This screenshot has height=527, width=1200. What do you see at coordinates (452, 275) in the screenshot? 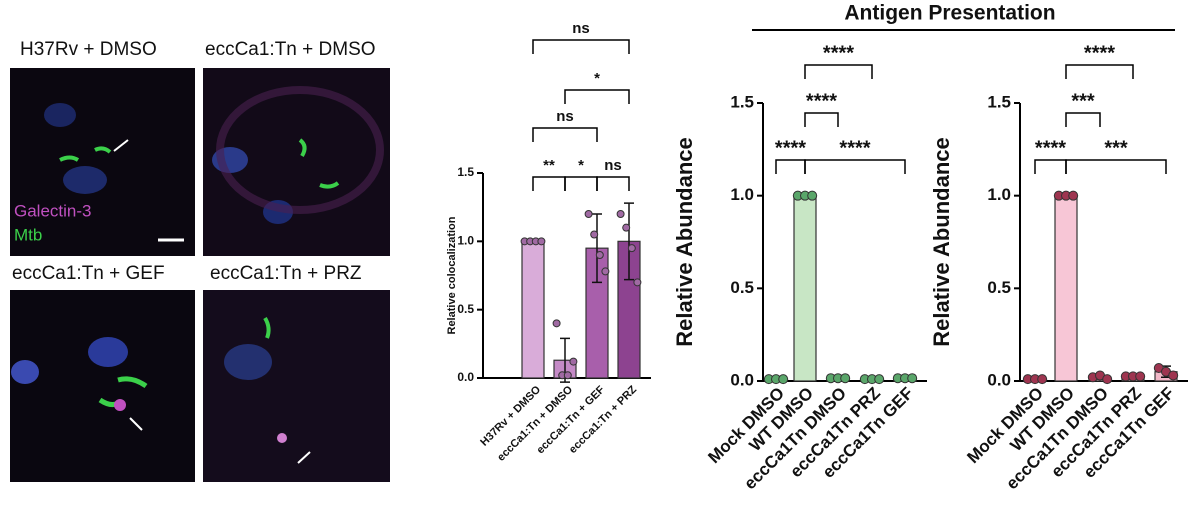
I see `y-axis-label: Relative colocalization` at bounding box center [452, 275].